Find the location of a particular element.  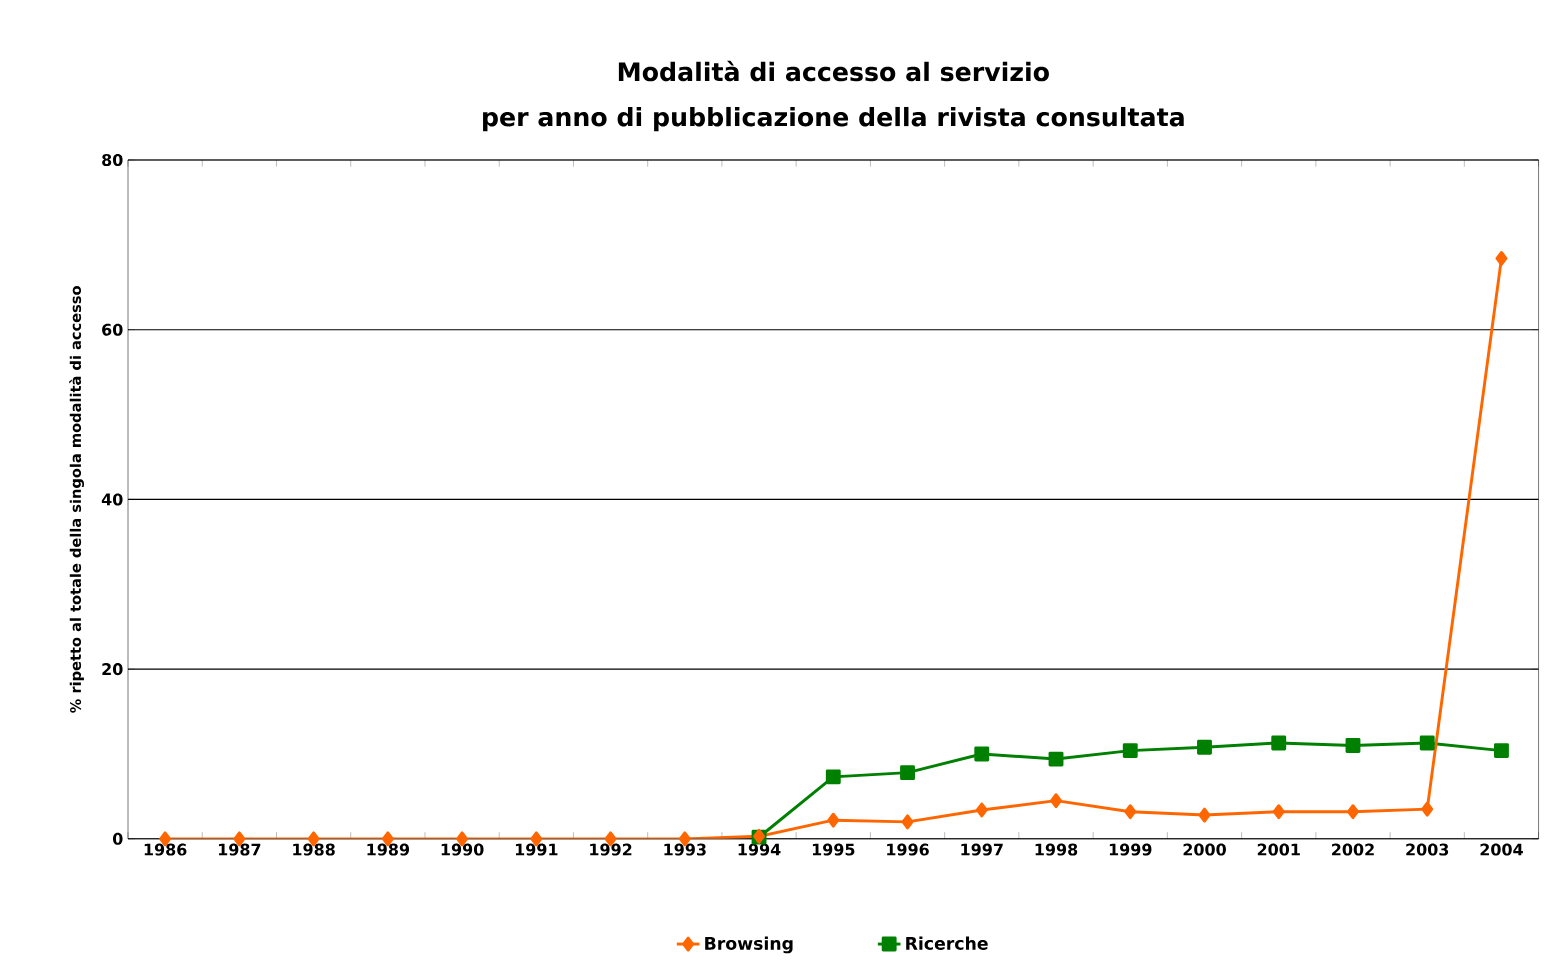

x-tick-label: 1990 is located at coordinates (462, 849).